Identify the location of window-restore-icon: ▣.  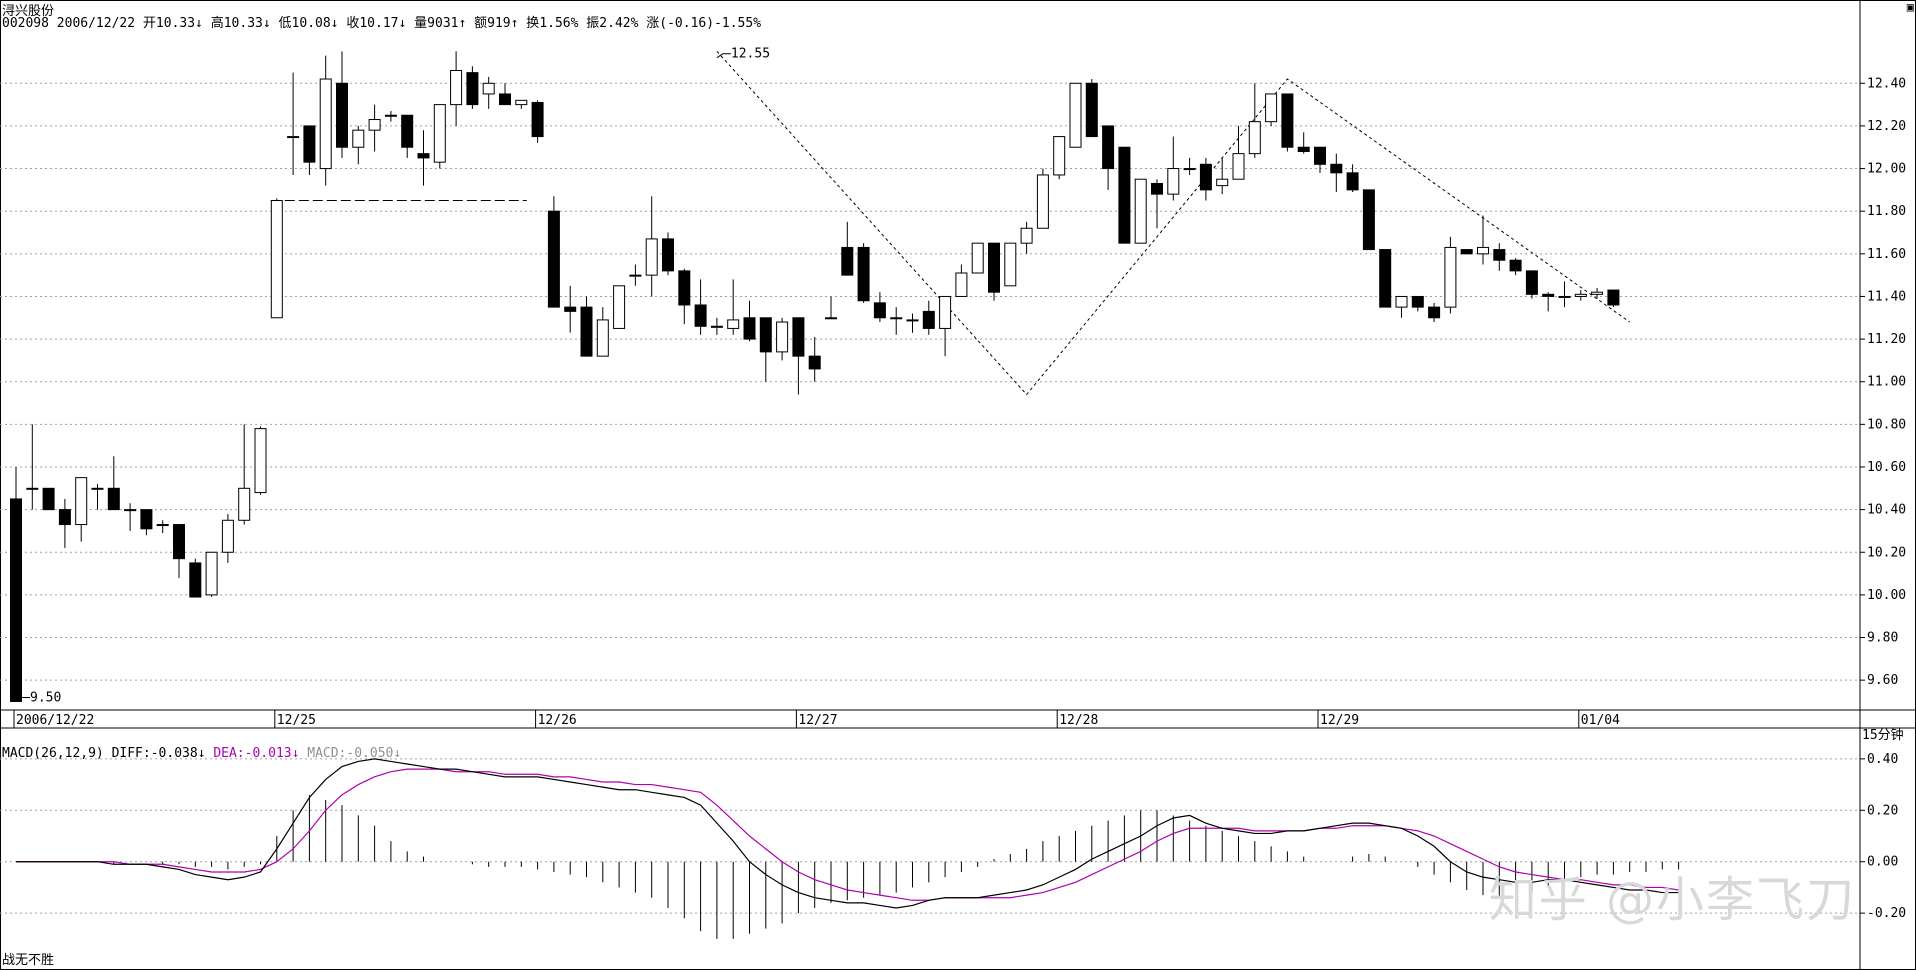
(1910, 7).